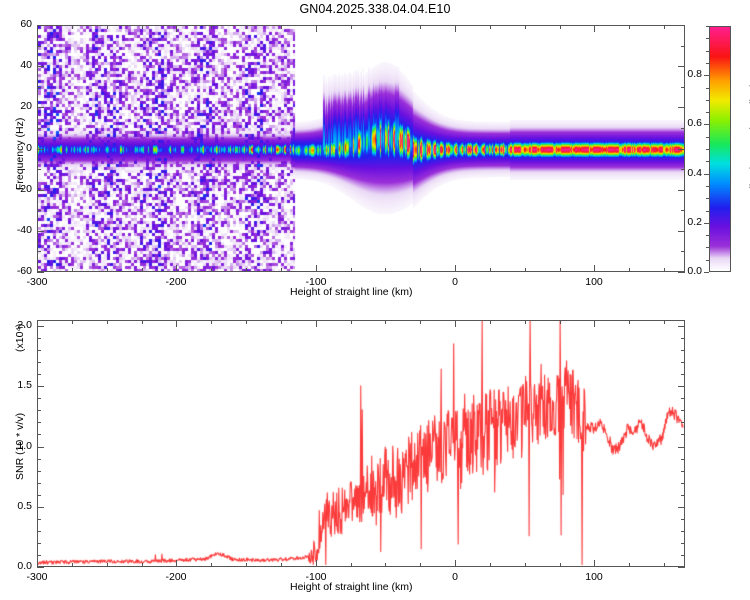 The height and width of the screenshot is (600, 750). What do you see at coordinates (37, 282) in the screenshot?
I see `tick-label: -300` at bounding box center [37, 282].